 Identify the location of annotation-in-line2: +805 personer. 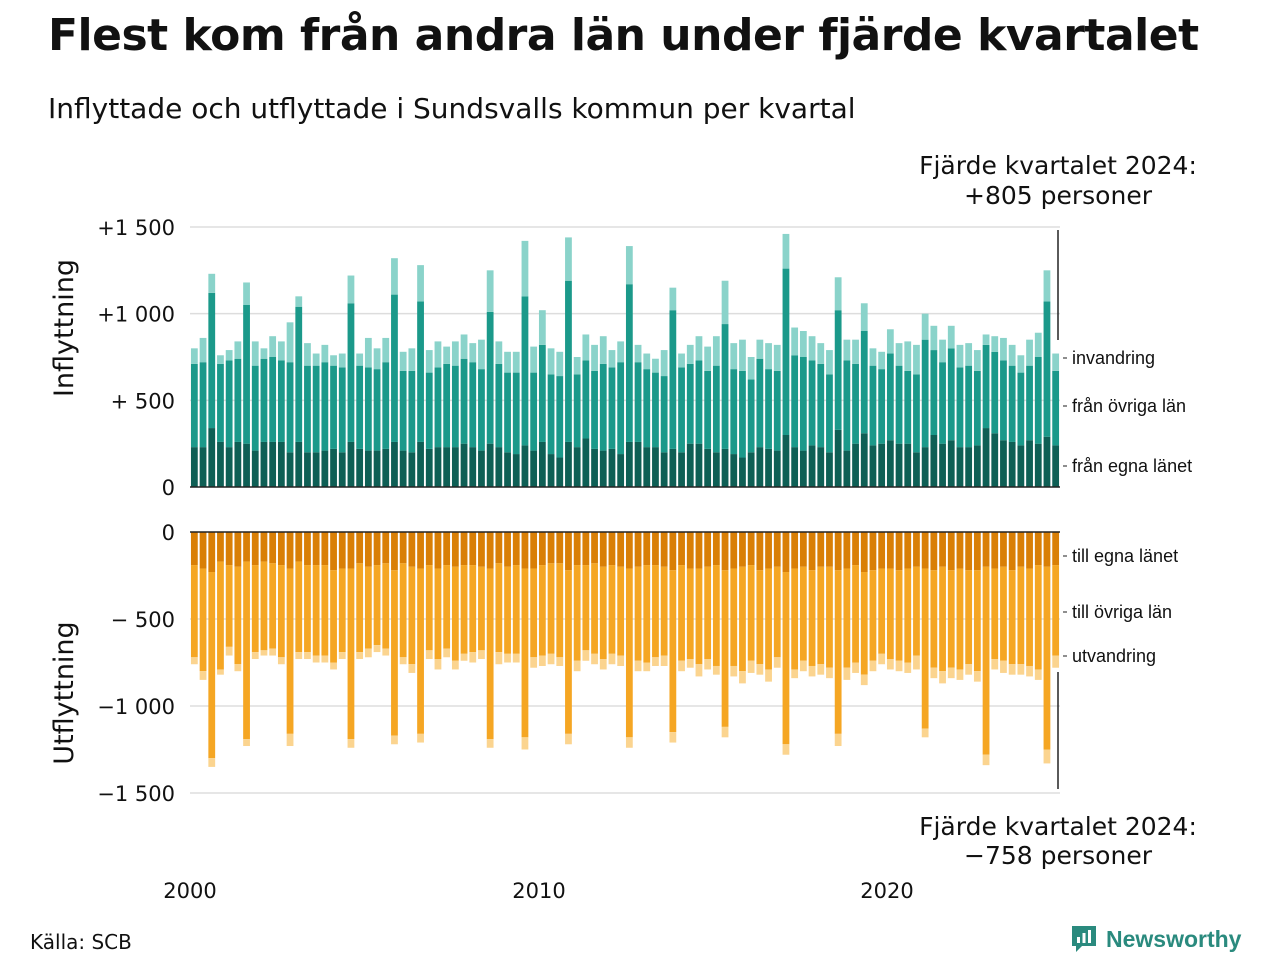
(1058, 195).